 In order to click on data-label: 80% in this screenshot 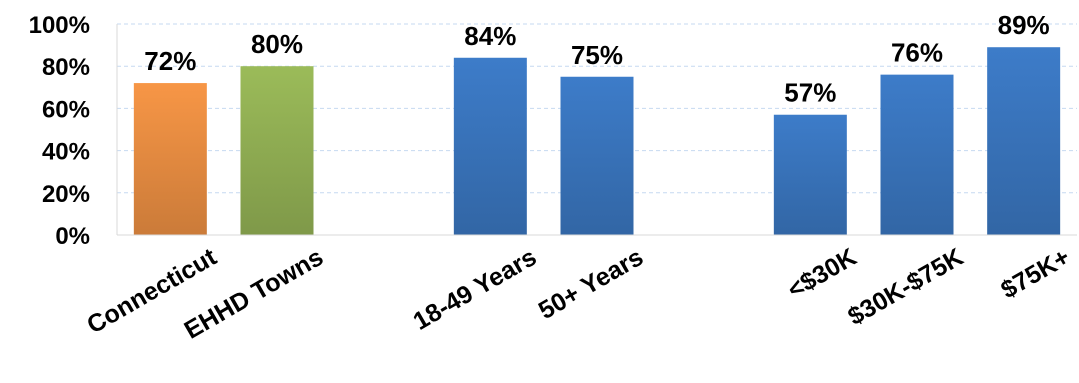, I will do `click(277, 44)`.